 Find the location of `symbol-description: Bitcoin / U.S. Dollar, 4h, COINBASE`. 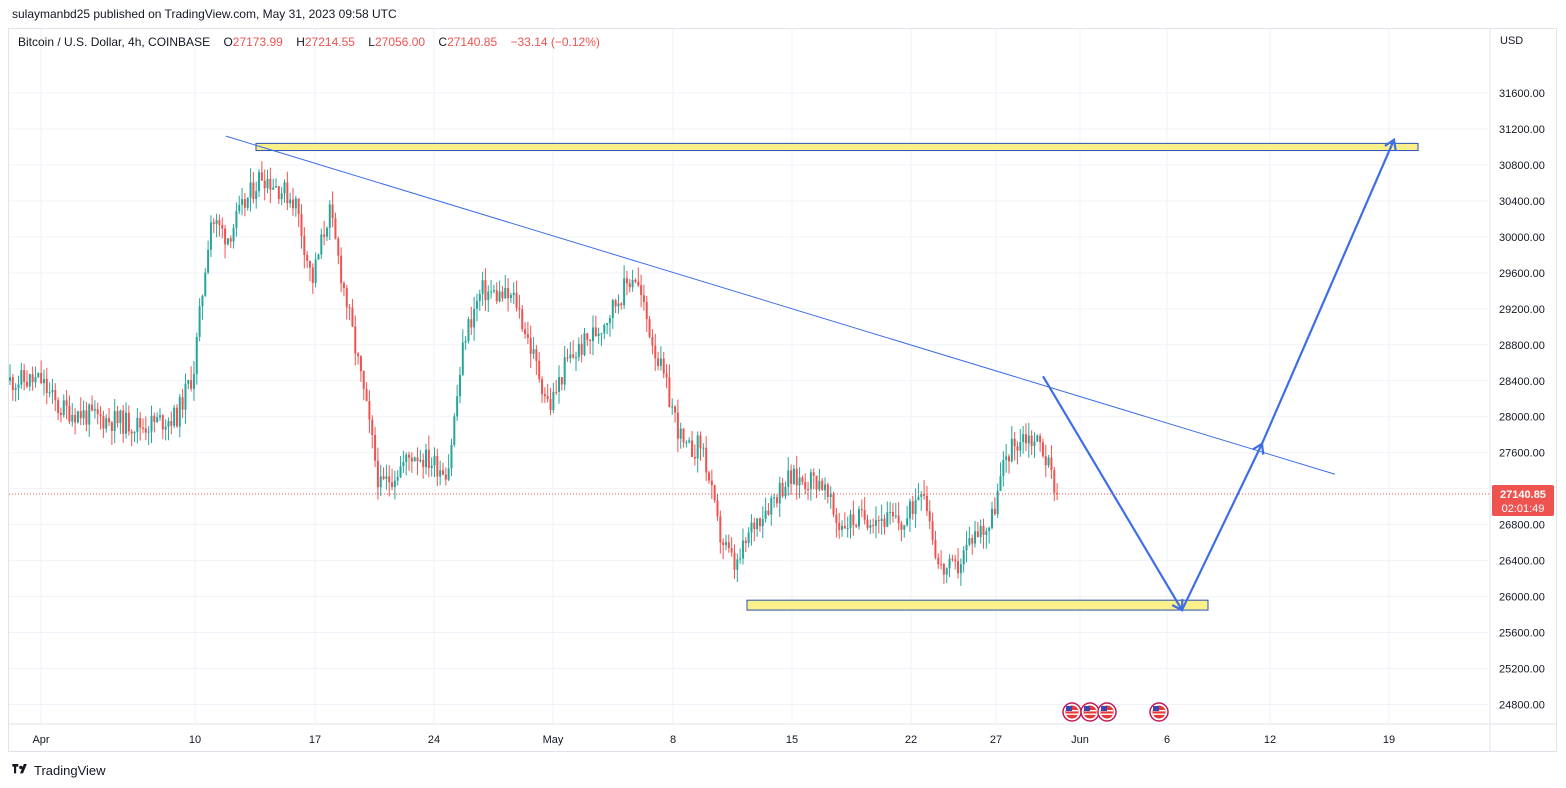

symbol-description: Bitcoin / U.S. Dollar, 4h, COINBASE is located at coordinates (114, 42).